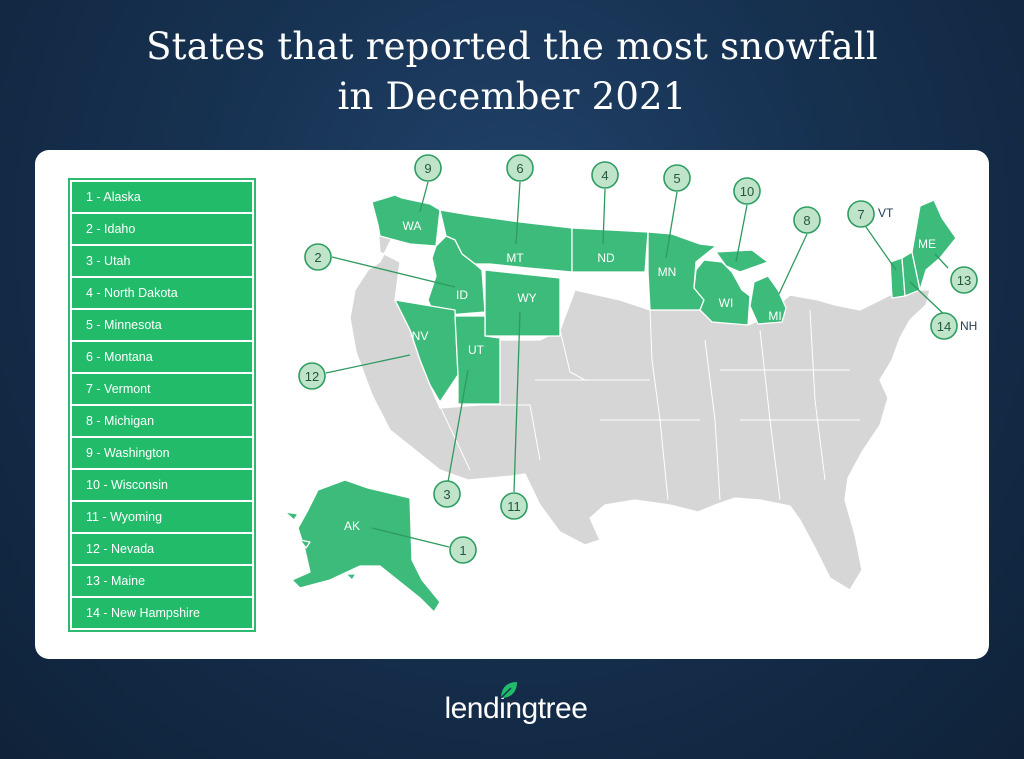 This screenshot has height=759, width=1024. What do you see at coordinates (667, 272) in the screenshot?
I see `label-mn: MN` at bounding box center [667, 272].